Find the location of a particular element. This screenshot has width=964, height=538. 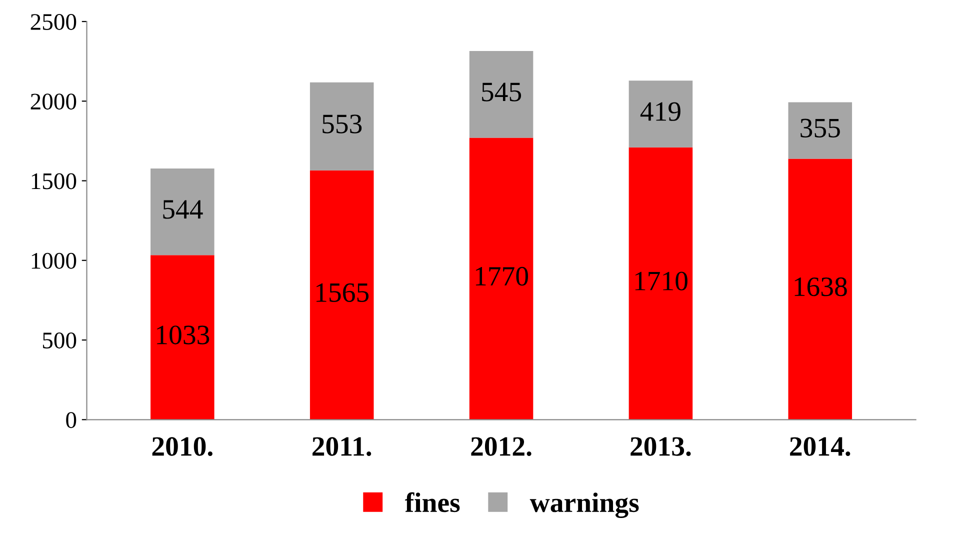

data-label: 355 is located at coordinates (820, 128).